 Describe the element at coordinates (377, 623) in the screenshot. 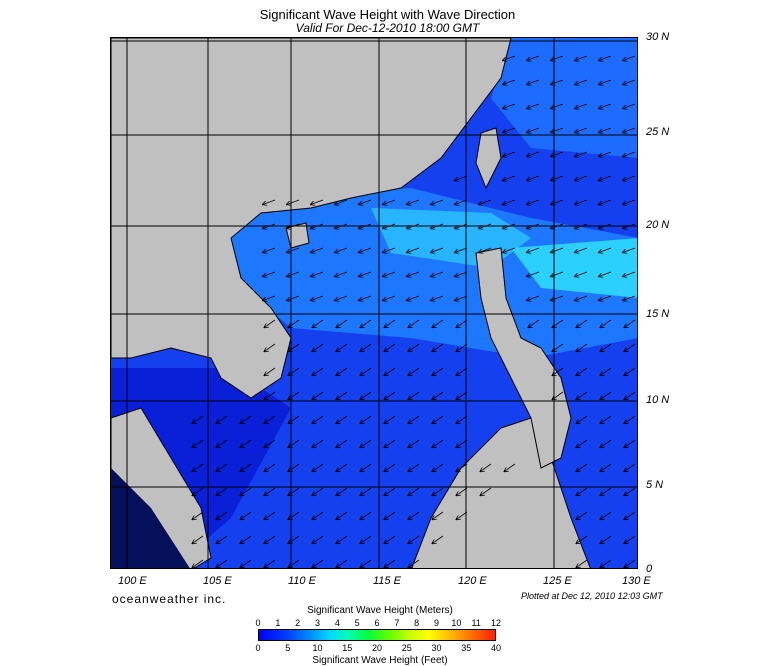

I see `colorbar-tick: 6` at that location.